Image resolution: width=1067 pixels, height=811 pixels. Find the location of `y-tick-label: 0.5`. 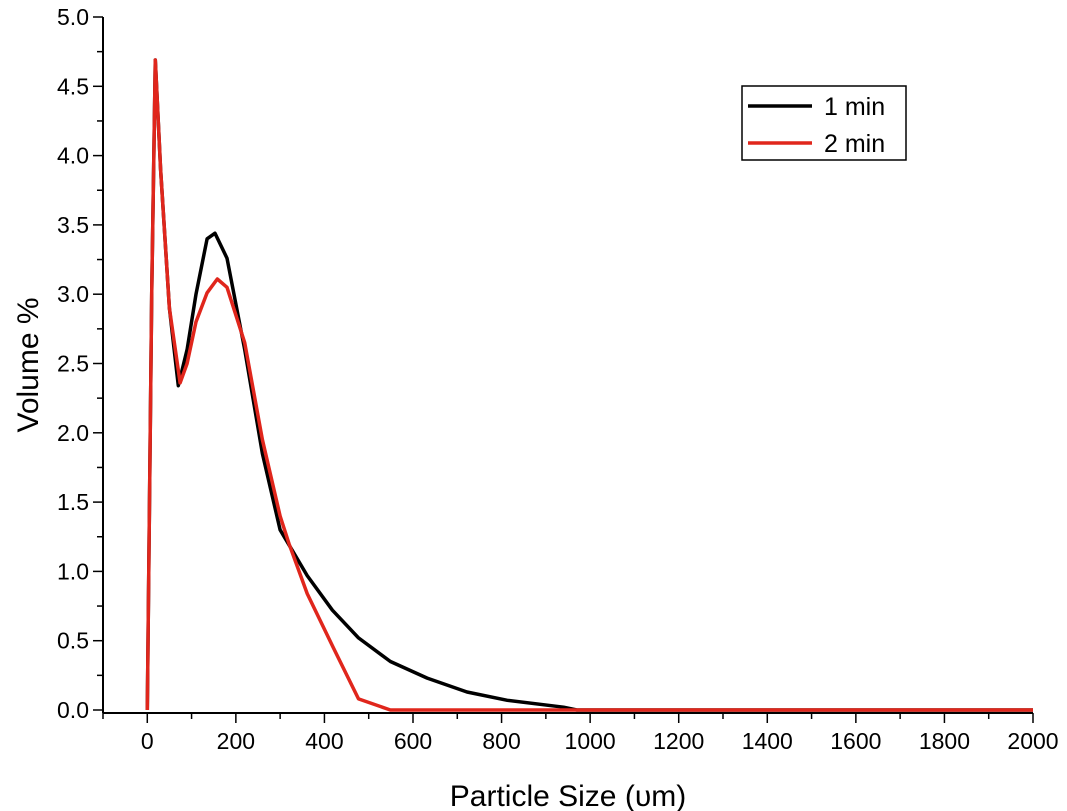

y-tick-label: 0.5 is located at coordinates (73, 641).